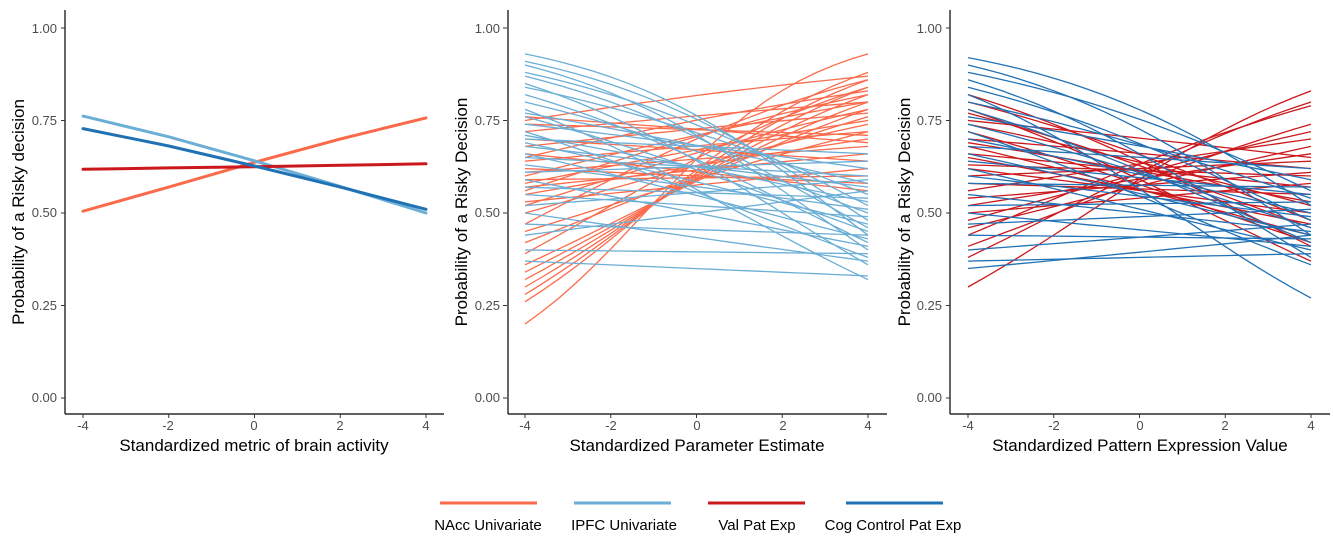  What do you see at coordinates (1139, 445) in the screenshot?
I see `x-axis-title: Standardized Pattern Expression Value` at bounding box center [1139, 445].